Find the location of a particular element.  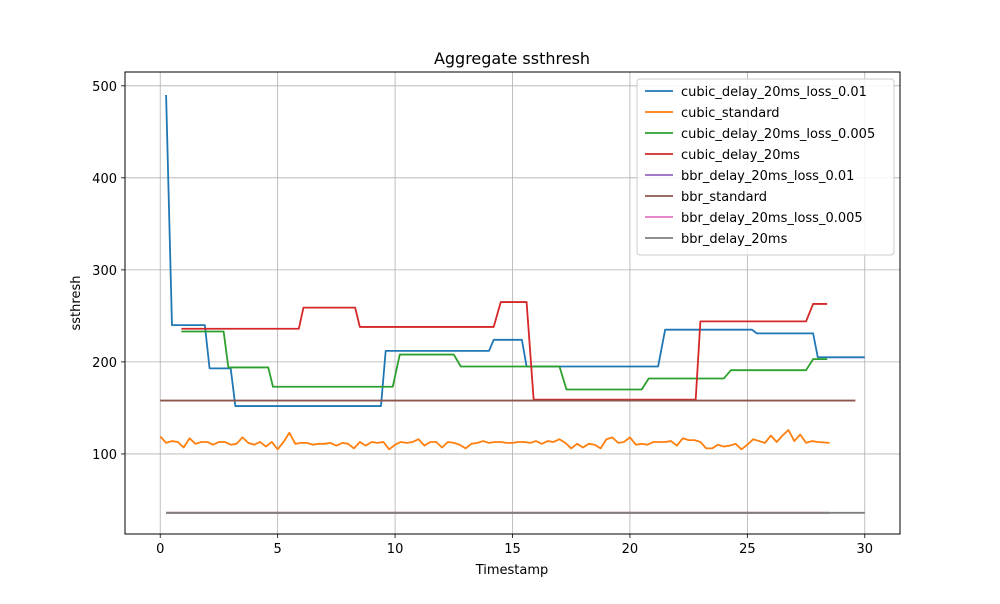

legend-label: bbr_delay_20ms_loss_0.005 is located at coordinates (772, 218).